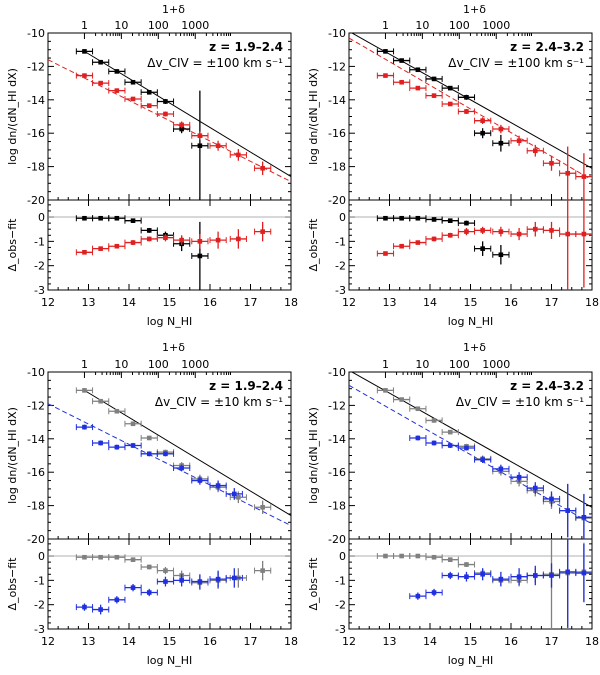 The width and height of the screenshot is (600, 675). What do you see at coordinates (39, 290) in the screenshot?
I see `resid-y-tick-label: -3` at bounding box center [39, 290].